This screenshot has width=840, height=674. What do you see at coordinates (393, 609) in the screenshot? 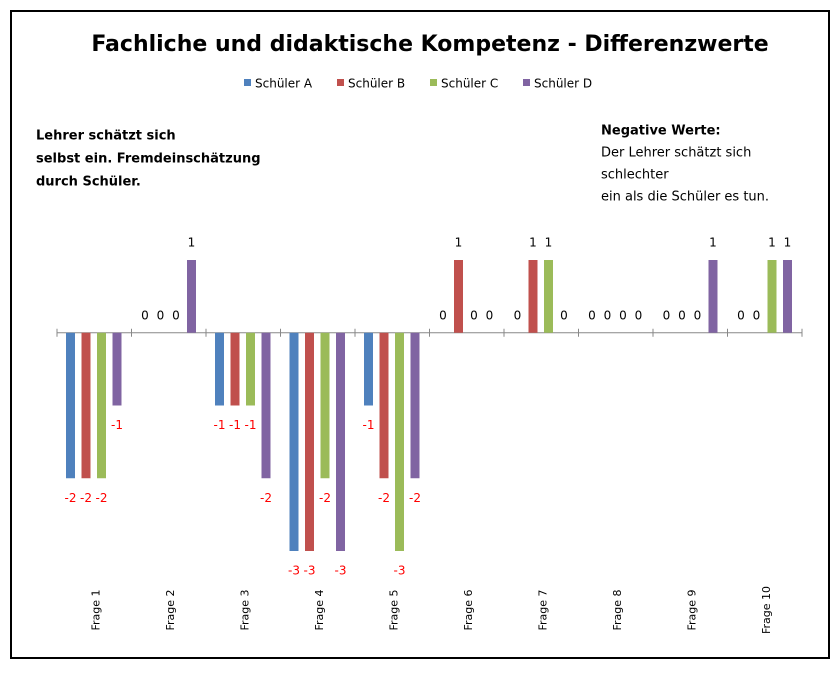
I see `x-tick-label: Frage 5` at bounding box center [393, 609].